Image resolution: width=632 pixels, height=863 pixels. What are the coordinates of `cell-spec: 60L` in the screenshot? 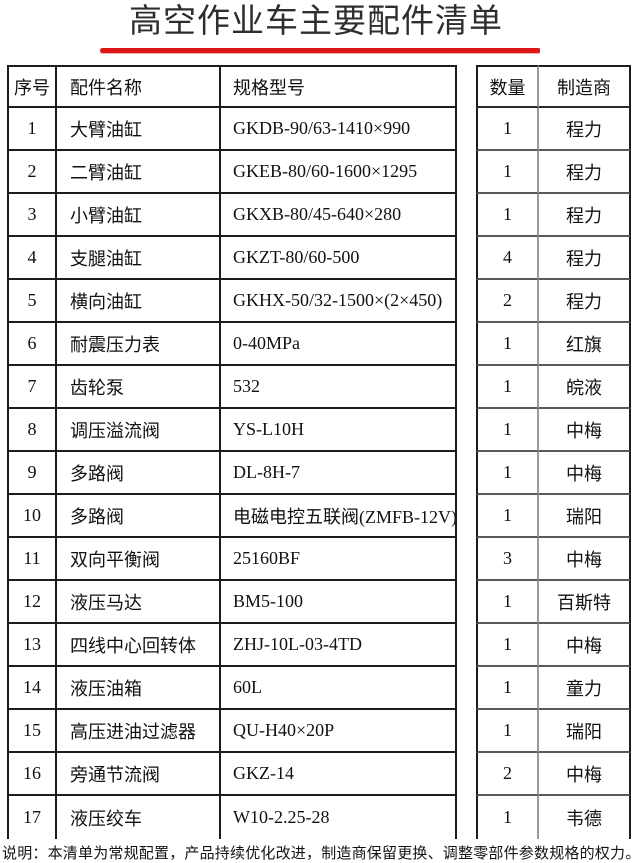 It's located at (339, 688).